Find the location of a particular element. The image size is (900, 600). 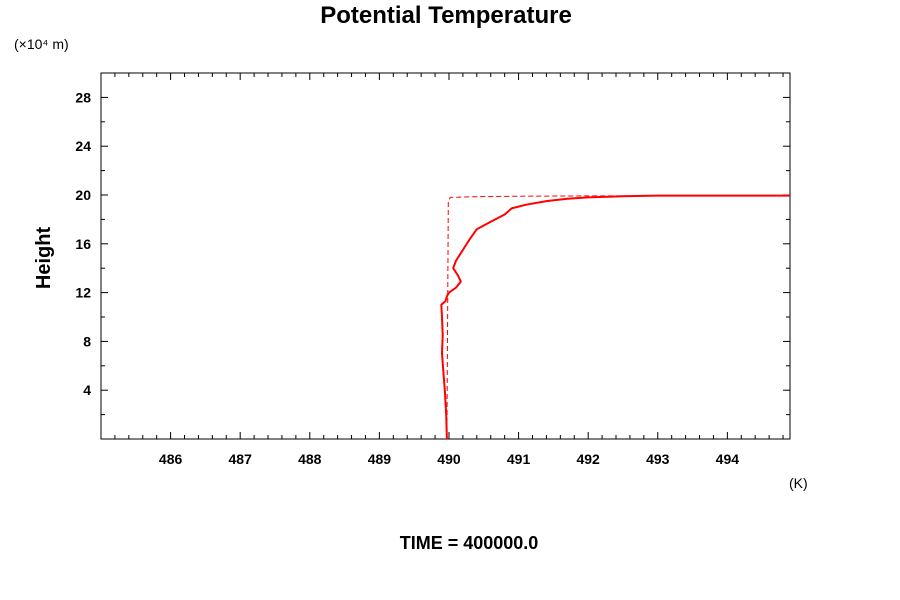

x-tick-label: 486 is located at coordinates (171, 459).